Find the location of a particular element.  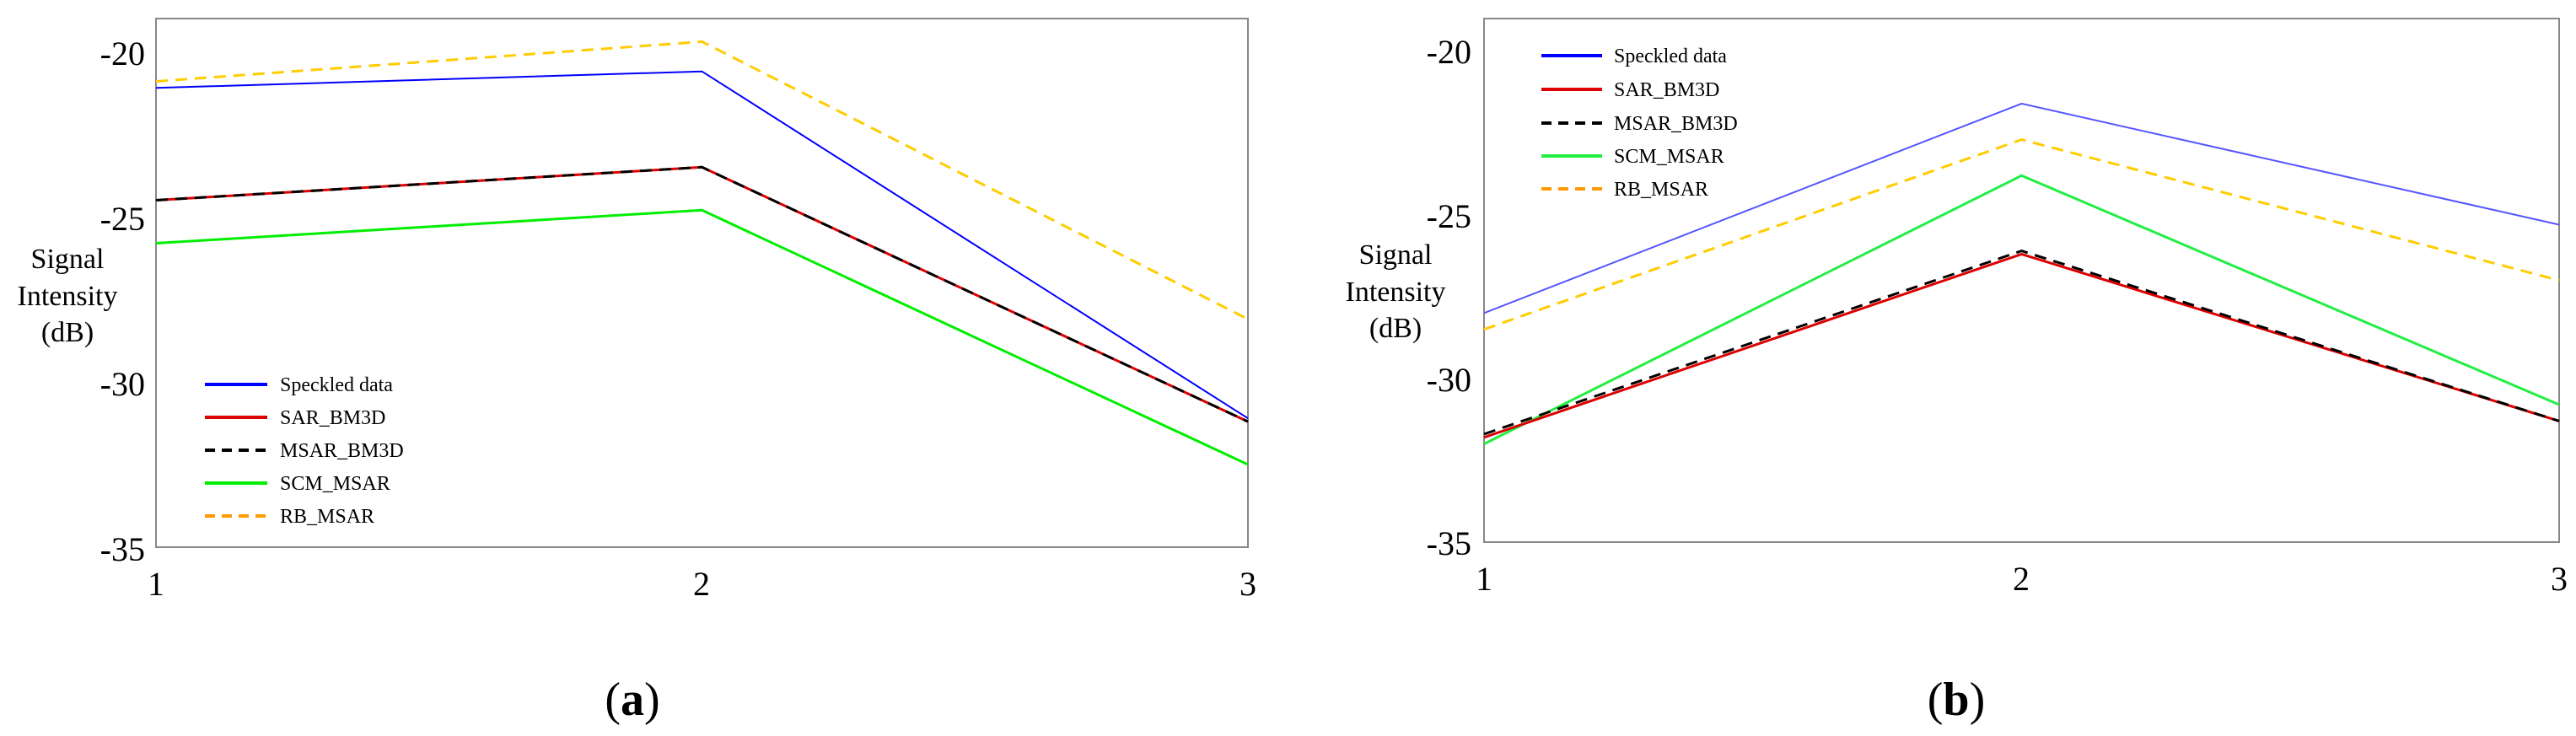

panel-label-a: (a) is located at coordinates (632, 700).